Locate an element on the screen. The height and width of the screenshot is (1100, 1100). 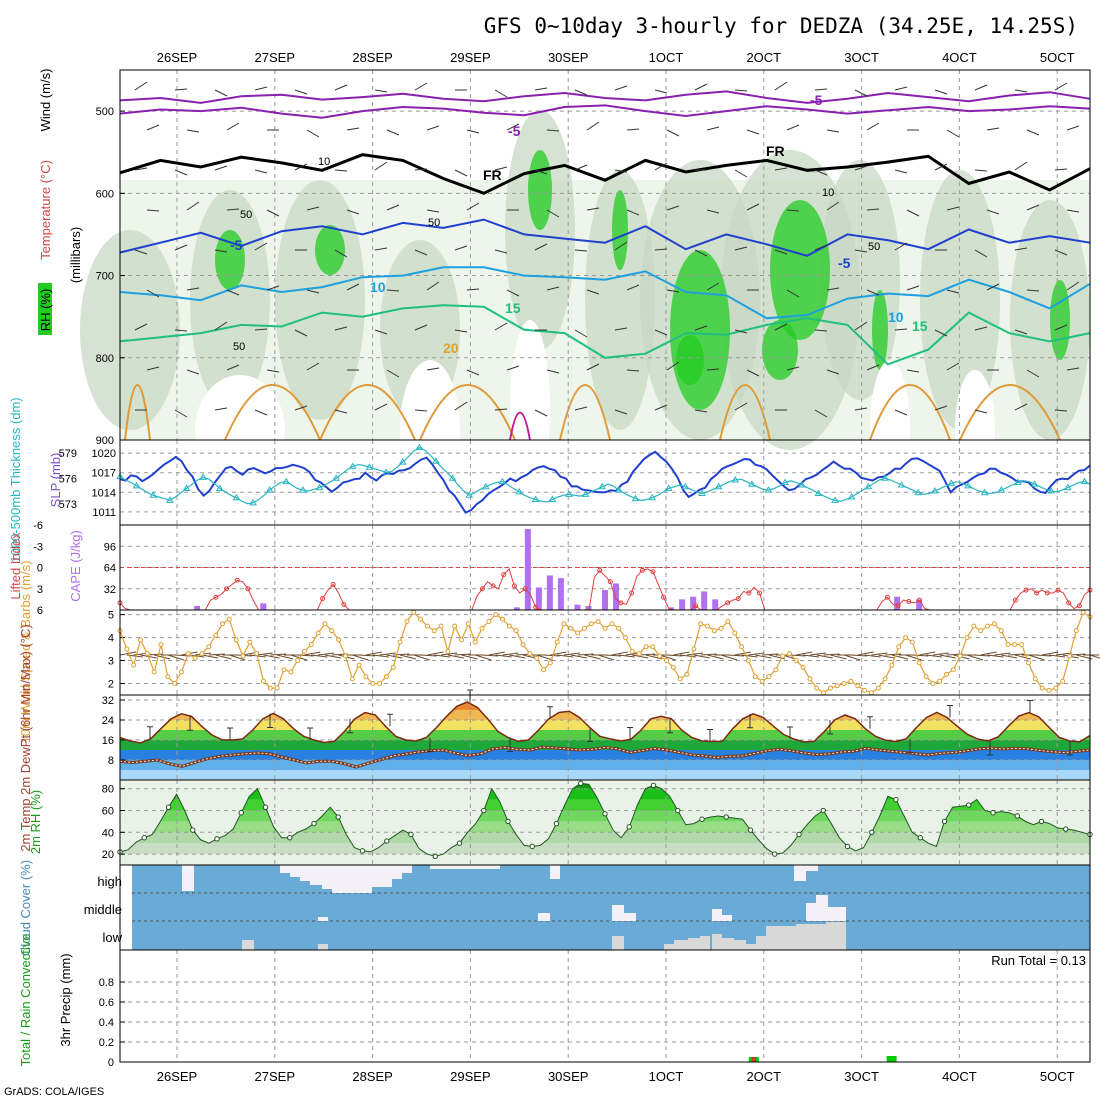
rh-band is located at coordinates (605, 859).